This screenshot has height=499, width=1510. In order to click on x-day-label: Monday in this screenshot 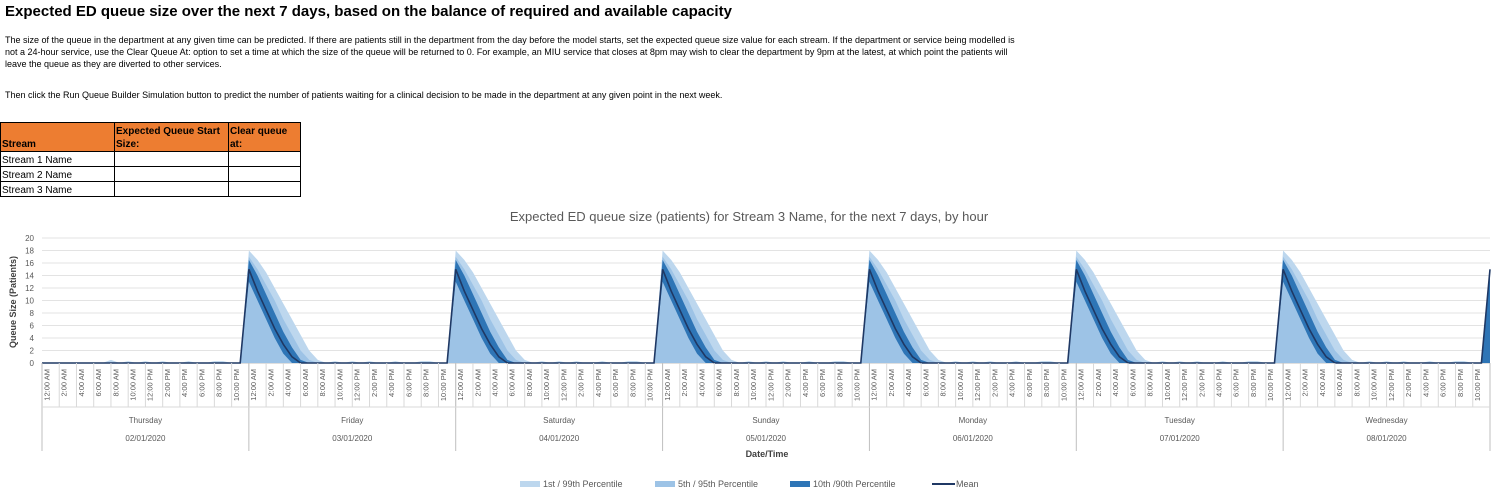, I will do `click(973, 420)`.